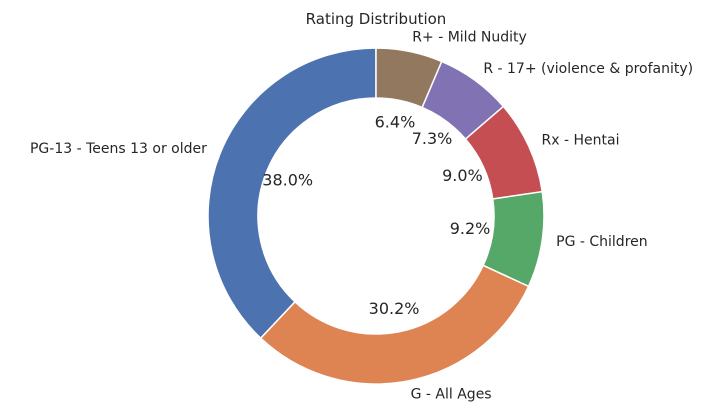 The width and height of the screenshot is (723, 419). I want to click on slice-label-pg-children: PG - Children, so click(602, 242).